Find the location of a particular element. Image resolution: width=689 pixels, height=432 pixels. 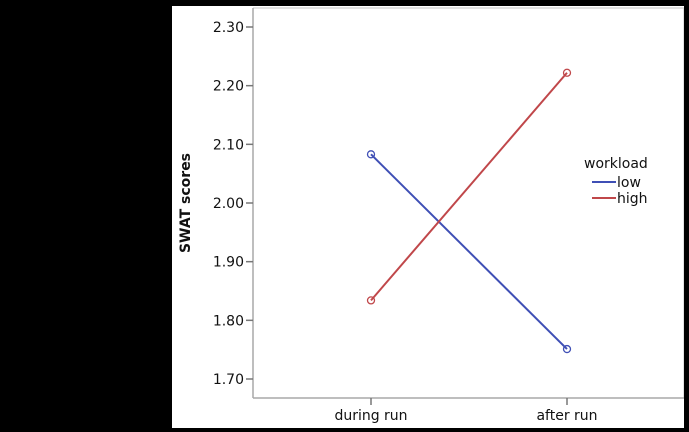

legend-title: workload is located at coordinates (616, 164).